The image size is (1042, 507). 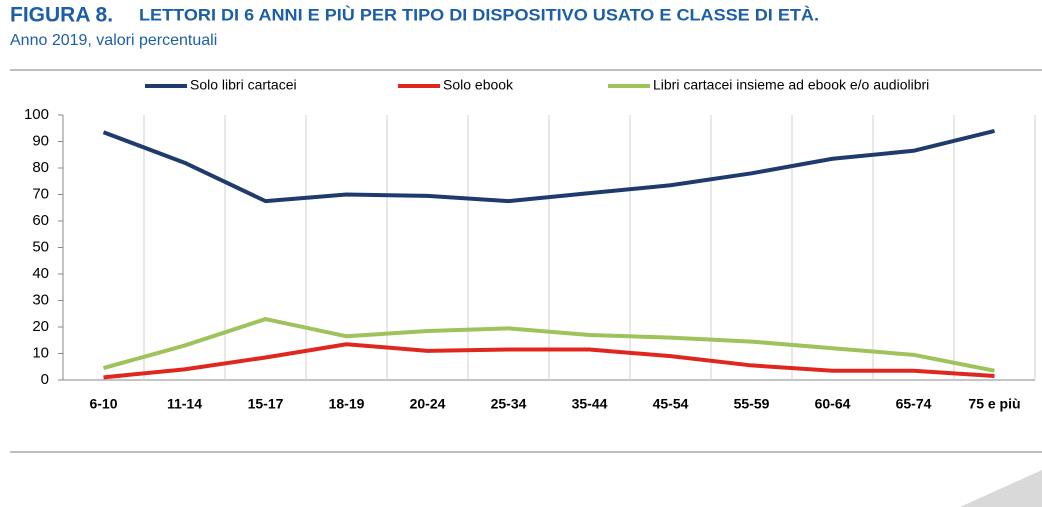 I want to click on x-tick-label: 60-64, so click(x=833, y=404).